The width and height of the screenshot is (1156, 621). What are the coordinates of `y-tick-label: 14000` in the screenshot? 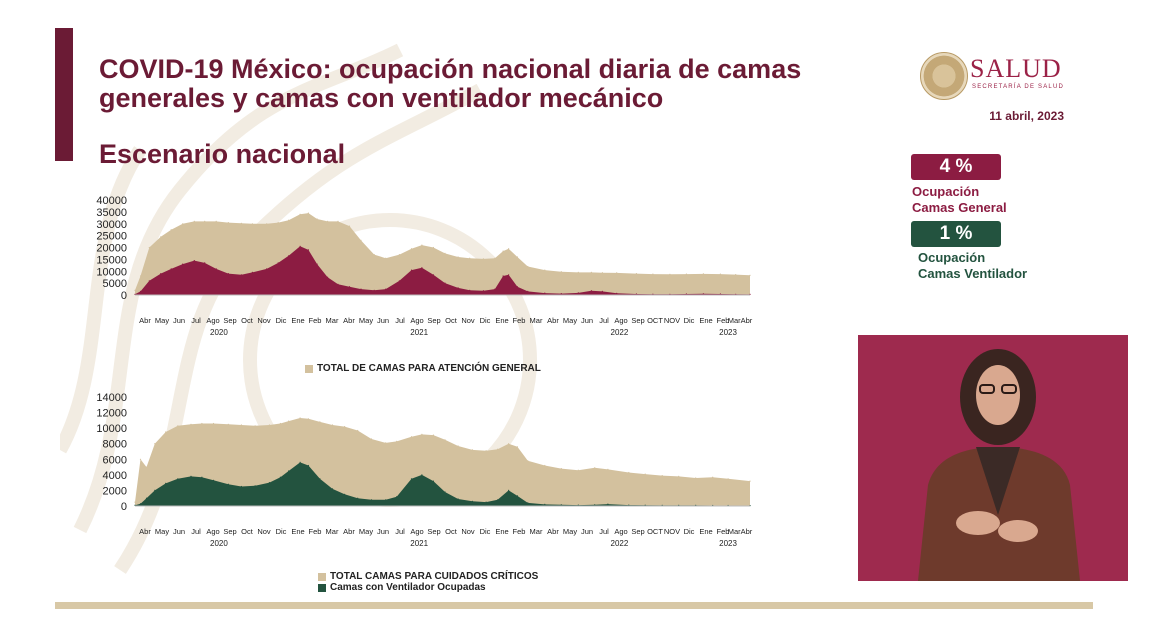 It's located at (111, 398).